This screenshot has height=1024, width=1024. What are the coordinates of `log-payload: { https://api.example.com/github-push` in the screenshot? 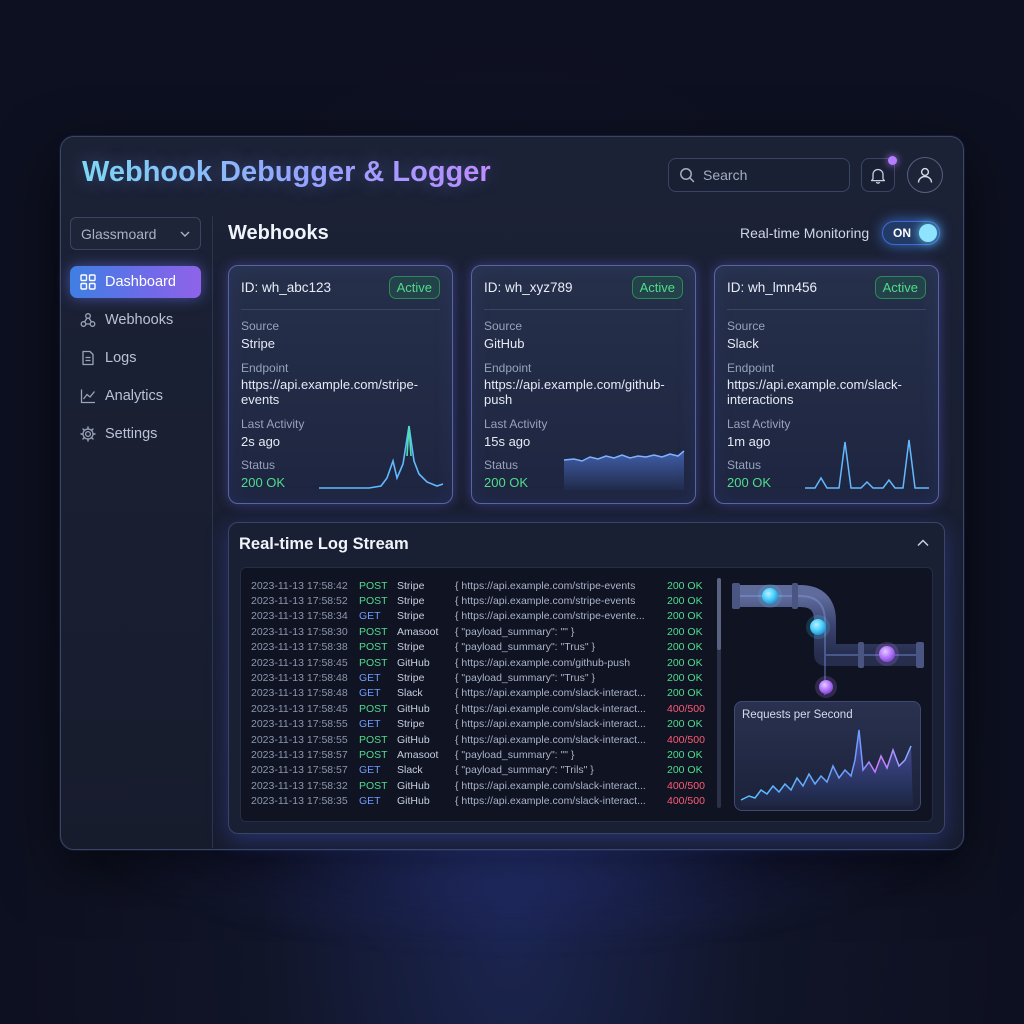 It's located at (543, 662).